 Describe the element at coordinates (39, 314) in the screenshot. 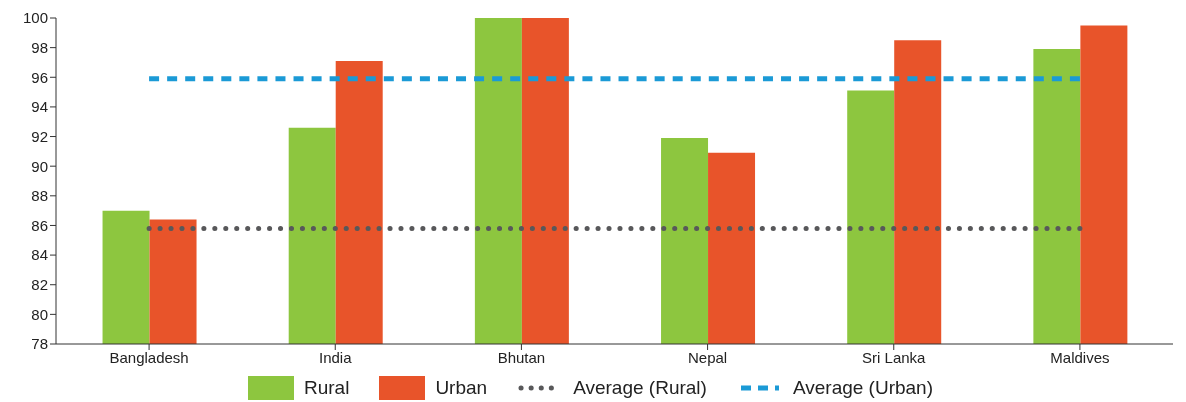

I see `y-tick-label: 80` at that location.